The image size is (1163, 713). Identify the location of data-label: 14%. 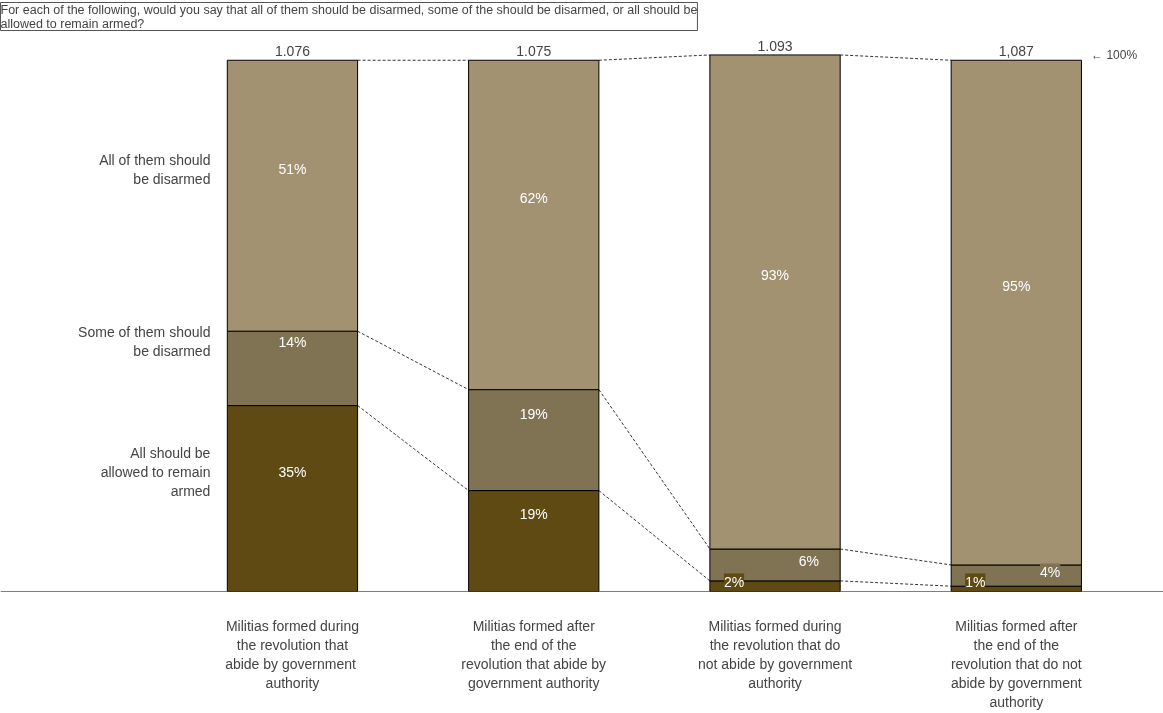
(292, 341).